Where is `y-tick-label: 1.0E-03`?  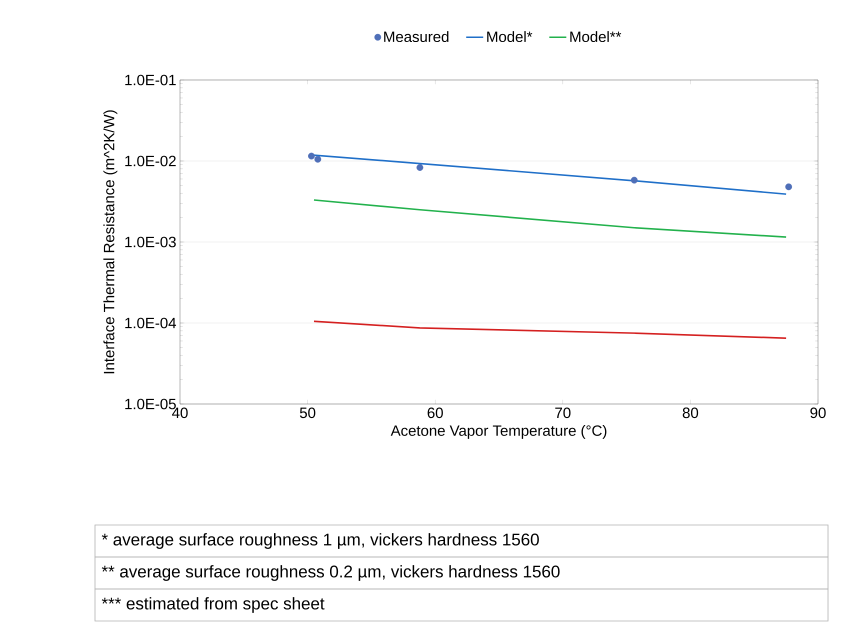
y-tick-label: 1.0E-03 is located at coordinates (150, 242).